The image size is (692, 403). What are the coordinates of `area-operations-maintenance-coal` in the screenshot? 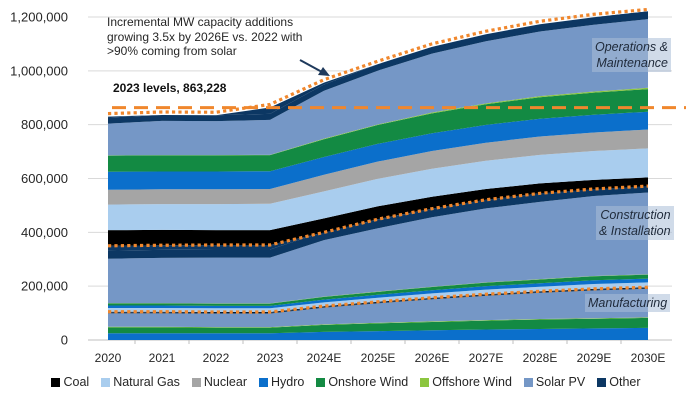 It's located at (378, 211).